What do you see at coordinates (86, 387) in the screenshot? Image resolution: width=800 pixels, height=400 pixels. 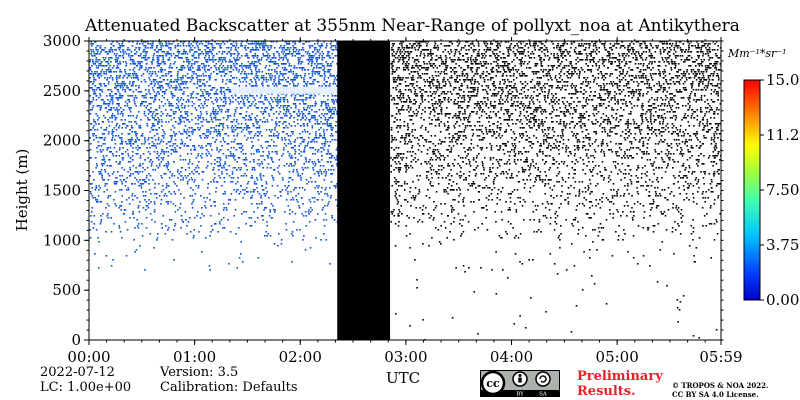 I see `footer-lc: LC: 1.00e+00` at bounding box center [86, 387].